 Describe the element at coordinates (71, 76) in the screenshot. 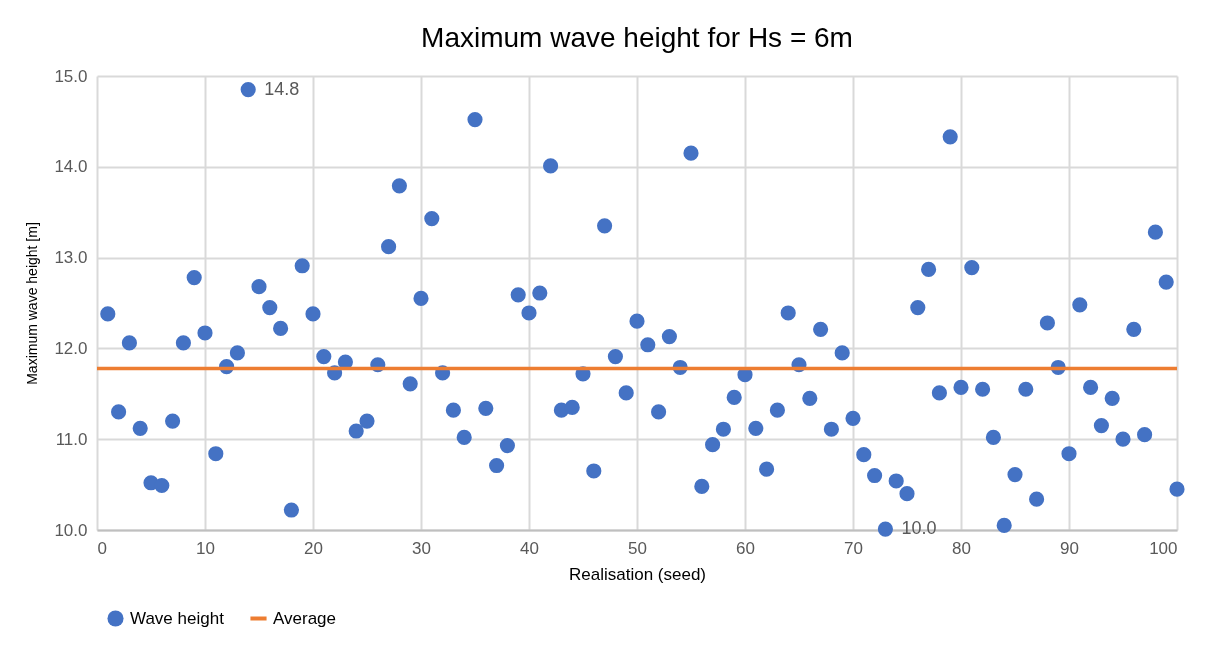

I see `y-tick-label: 15.0` at that location.